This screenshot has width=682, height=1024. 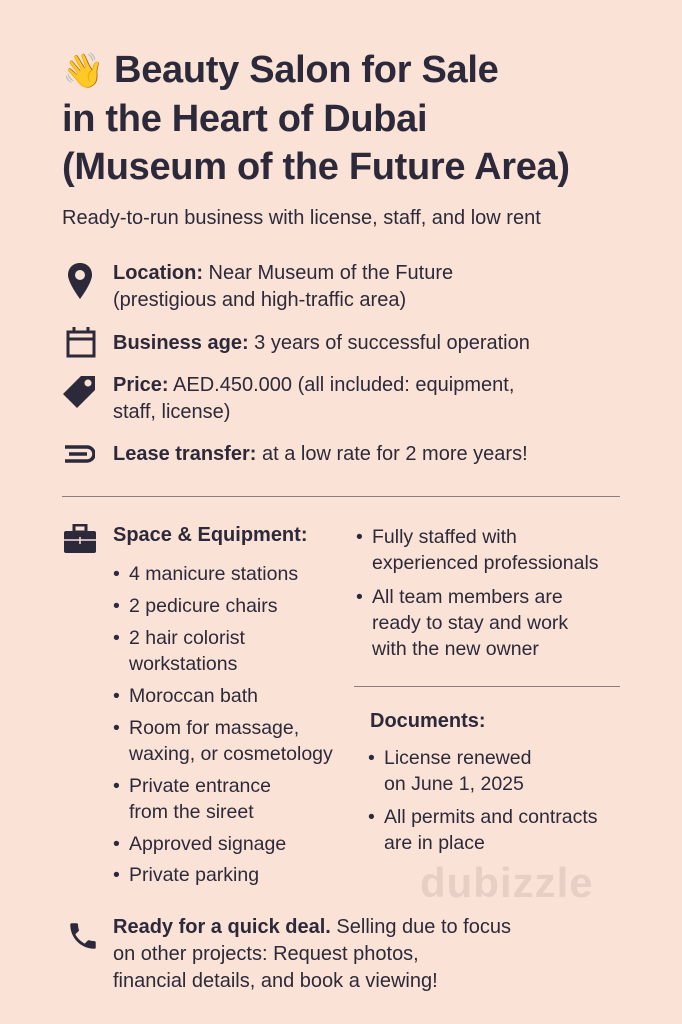 What do you see at coordinates (306, 70) in the screenshot?
I see `title-line: Beauty Salon for Sale` at bounding box center [306, 70].